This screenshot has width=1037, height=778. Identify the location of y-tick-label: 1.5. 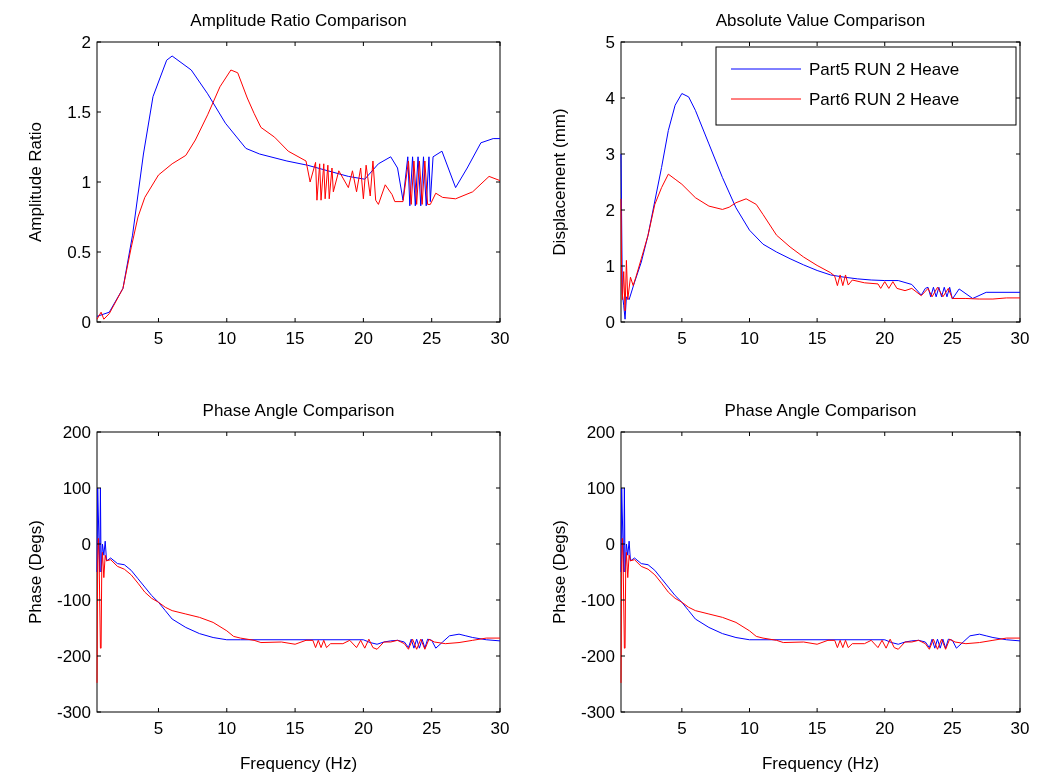
(79, 112).